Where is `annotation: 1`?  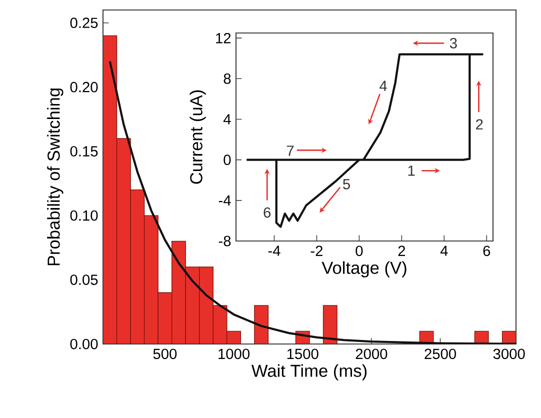
annotation: 1 is located at coordinates (411, 171).